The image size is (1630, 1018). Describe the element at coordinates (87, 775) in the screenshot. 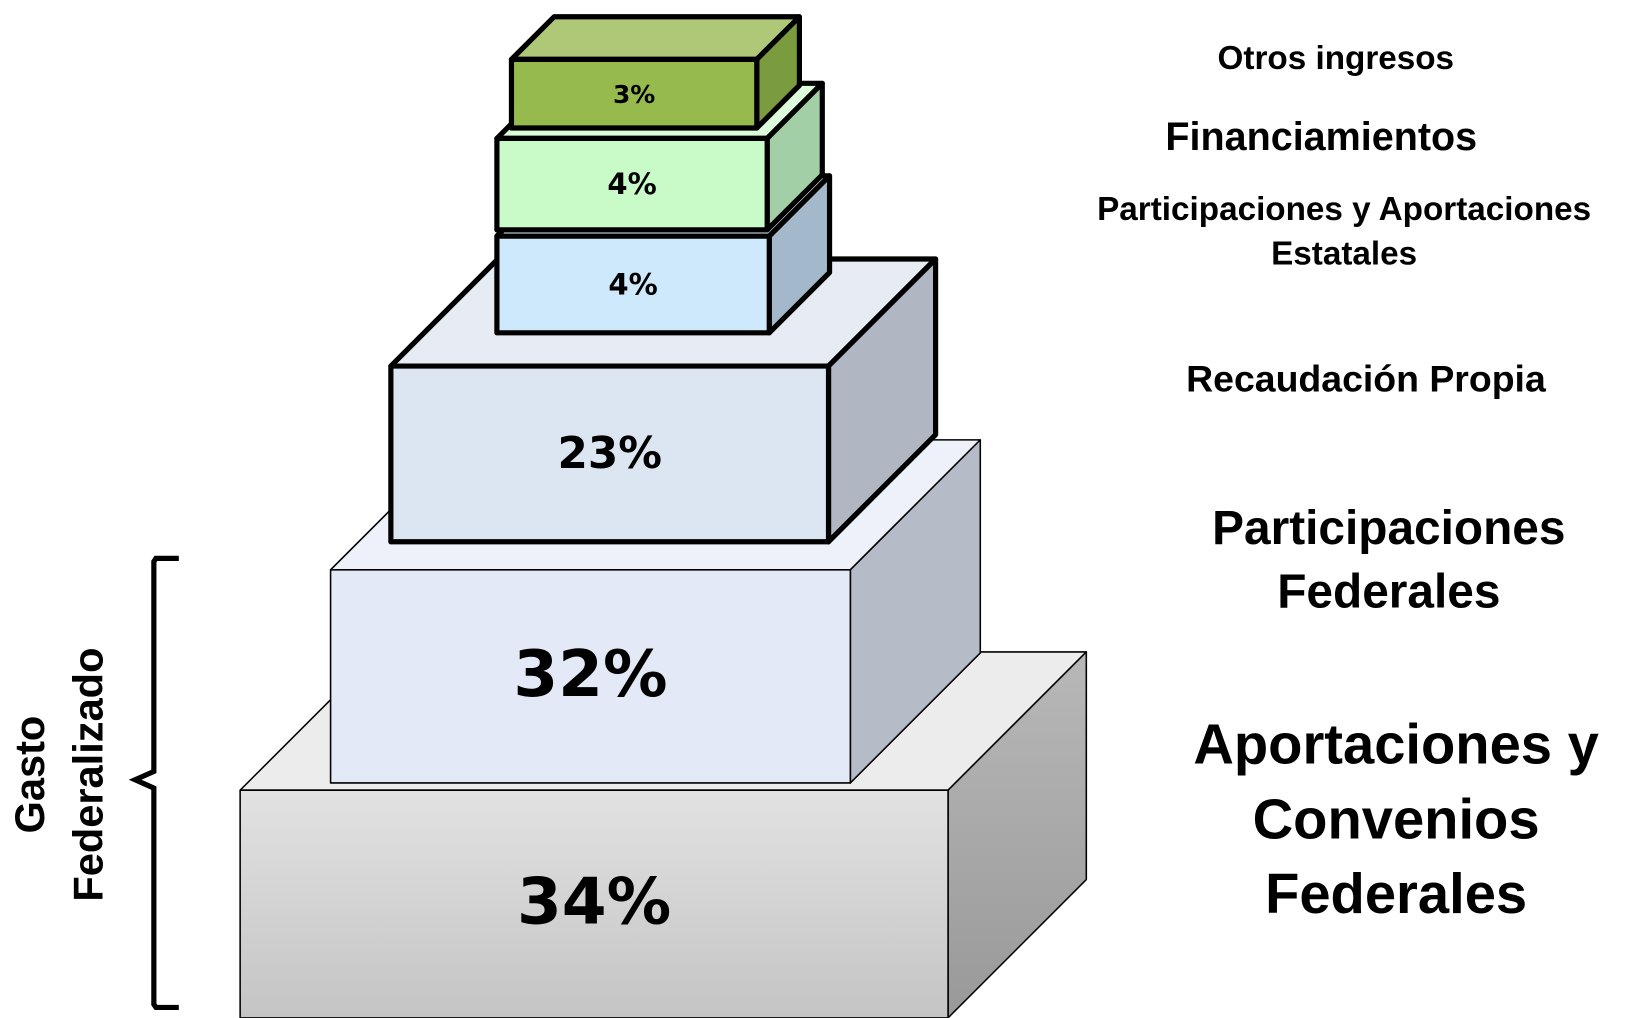

I see `bracket-label: Federalizado` at that location.